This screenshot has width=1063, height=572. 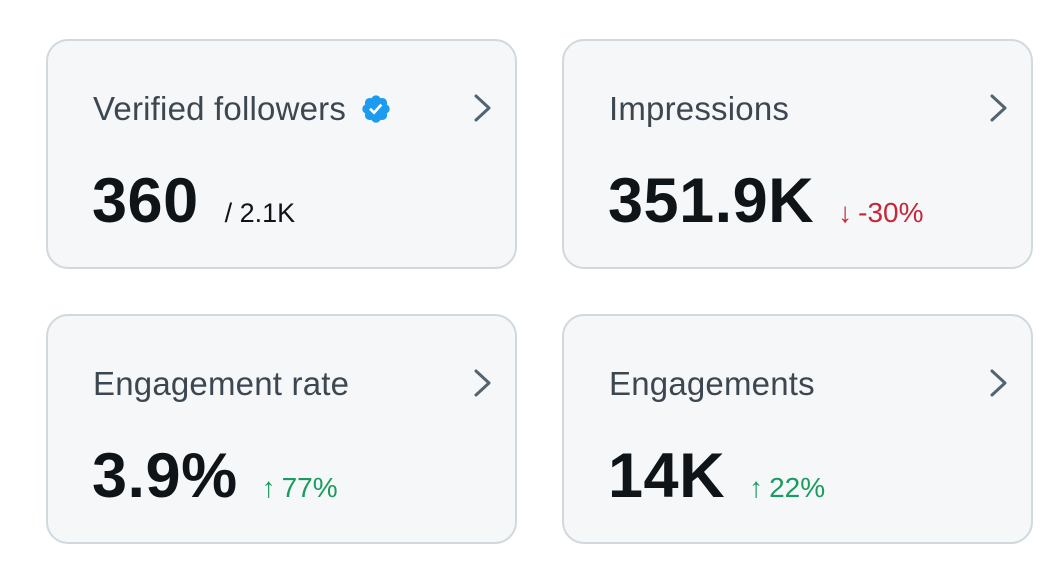 What do you see at coordinates (667, 476) in the screenshot?
I see `metric-value: 14K` at bounding box center [667, 476].